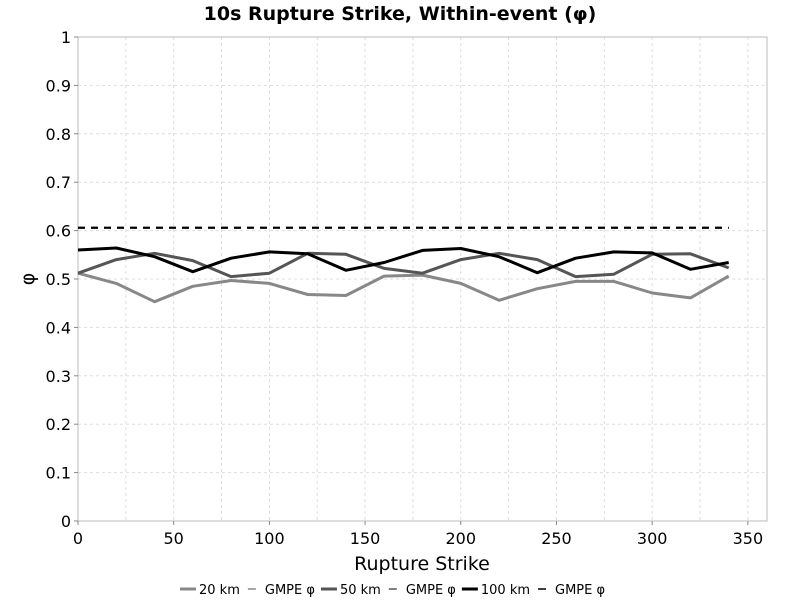  What do you see at coordinates (418, 534) in the screenshot?
I see `x-axis-ticks: 0 50 100 150 200 250 300 350` at bounding box center [418, 534].